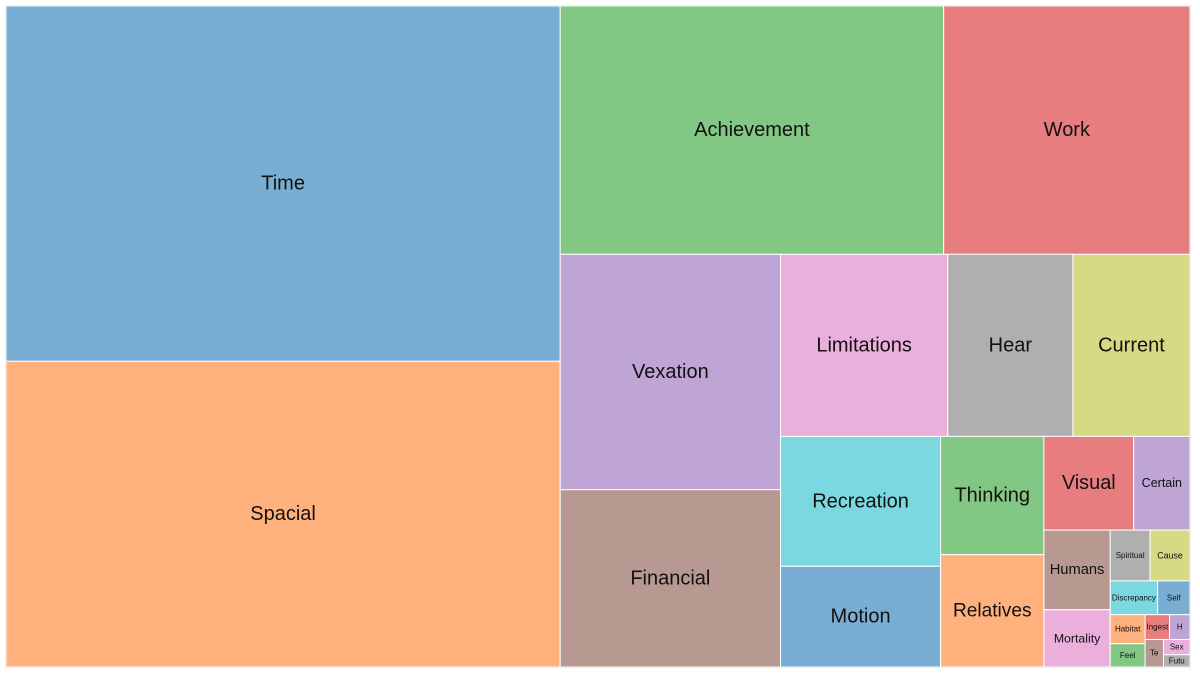 Image resolution: width=1200 pixels, height=677 pixels. Describe the element at coordinates (1180, 627) in the screenshot. I see `treemap-cell-h` at that location.